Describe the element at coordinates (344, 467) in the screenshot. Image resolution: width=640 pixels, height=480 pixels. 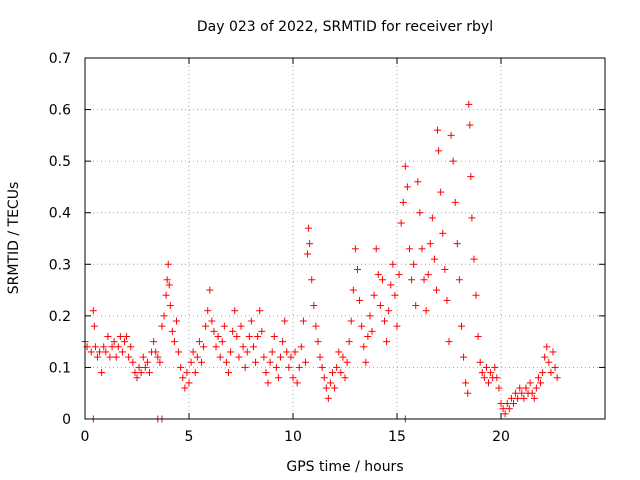
I see `x-axis-label: GPS time / hours` at that location.